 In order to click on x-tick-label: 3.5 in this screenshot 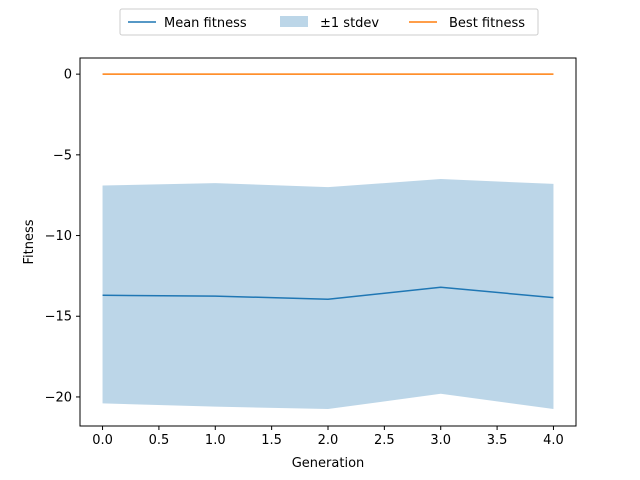, I will do `click(497, 440)`.